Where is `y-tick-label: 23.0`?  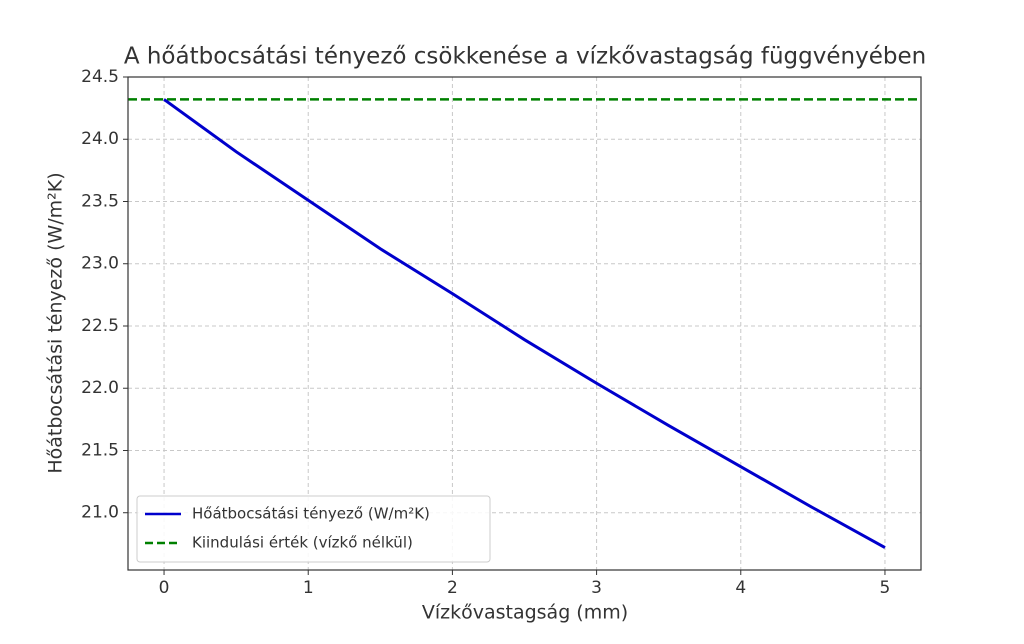 y-tick-label: 23.0 is located at coordinates (100, 264).